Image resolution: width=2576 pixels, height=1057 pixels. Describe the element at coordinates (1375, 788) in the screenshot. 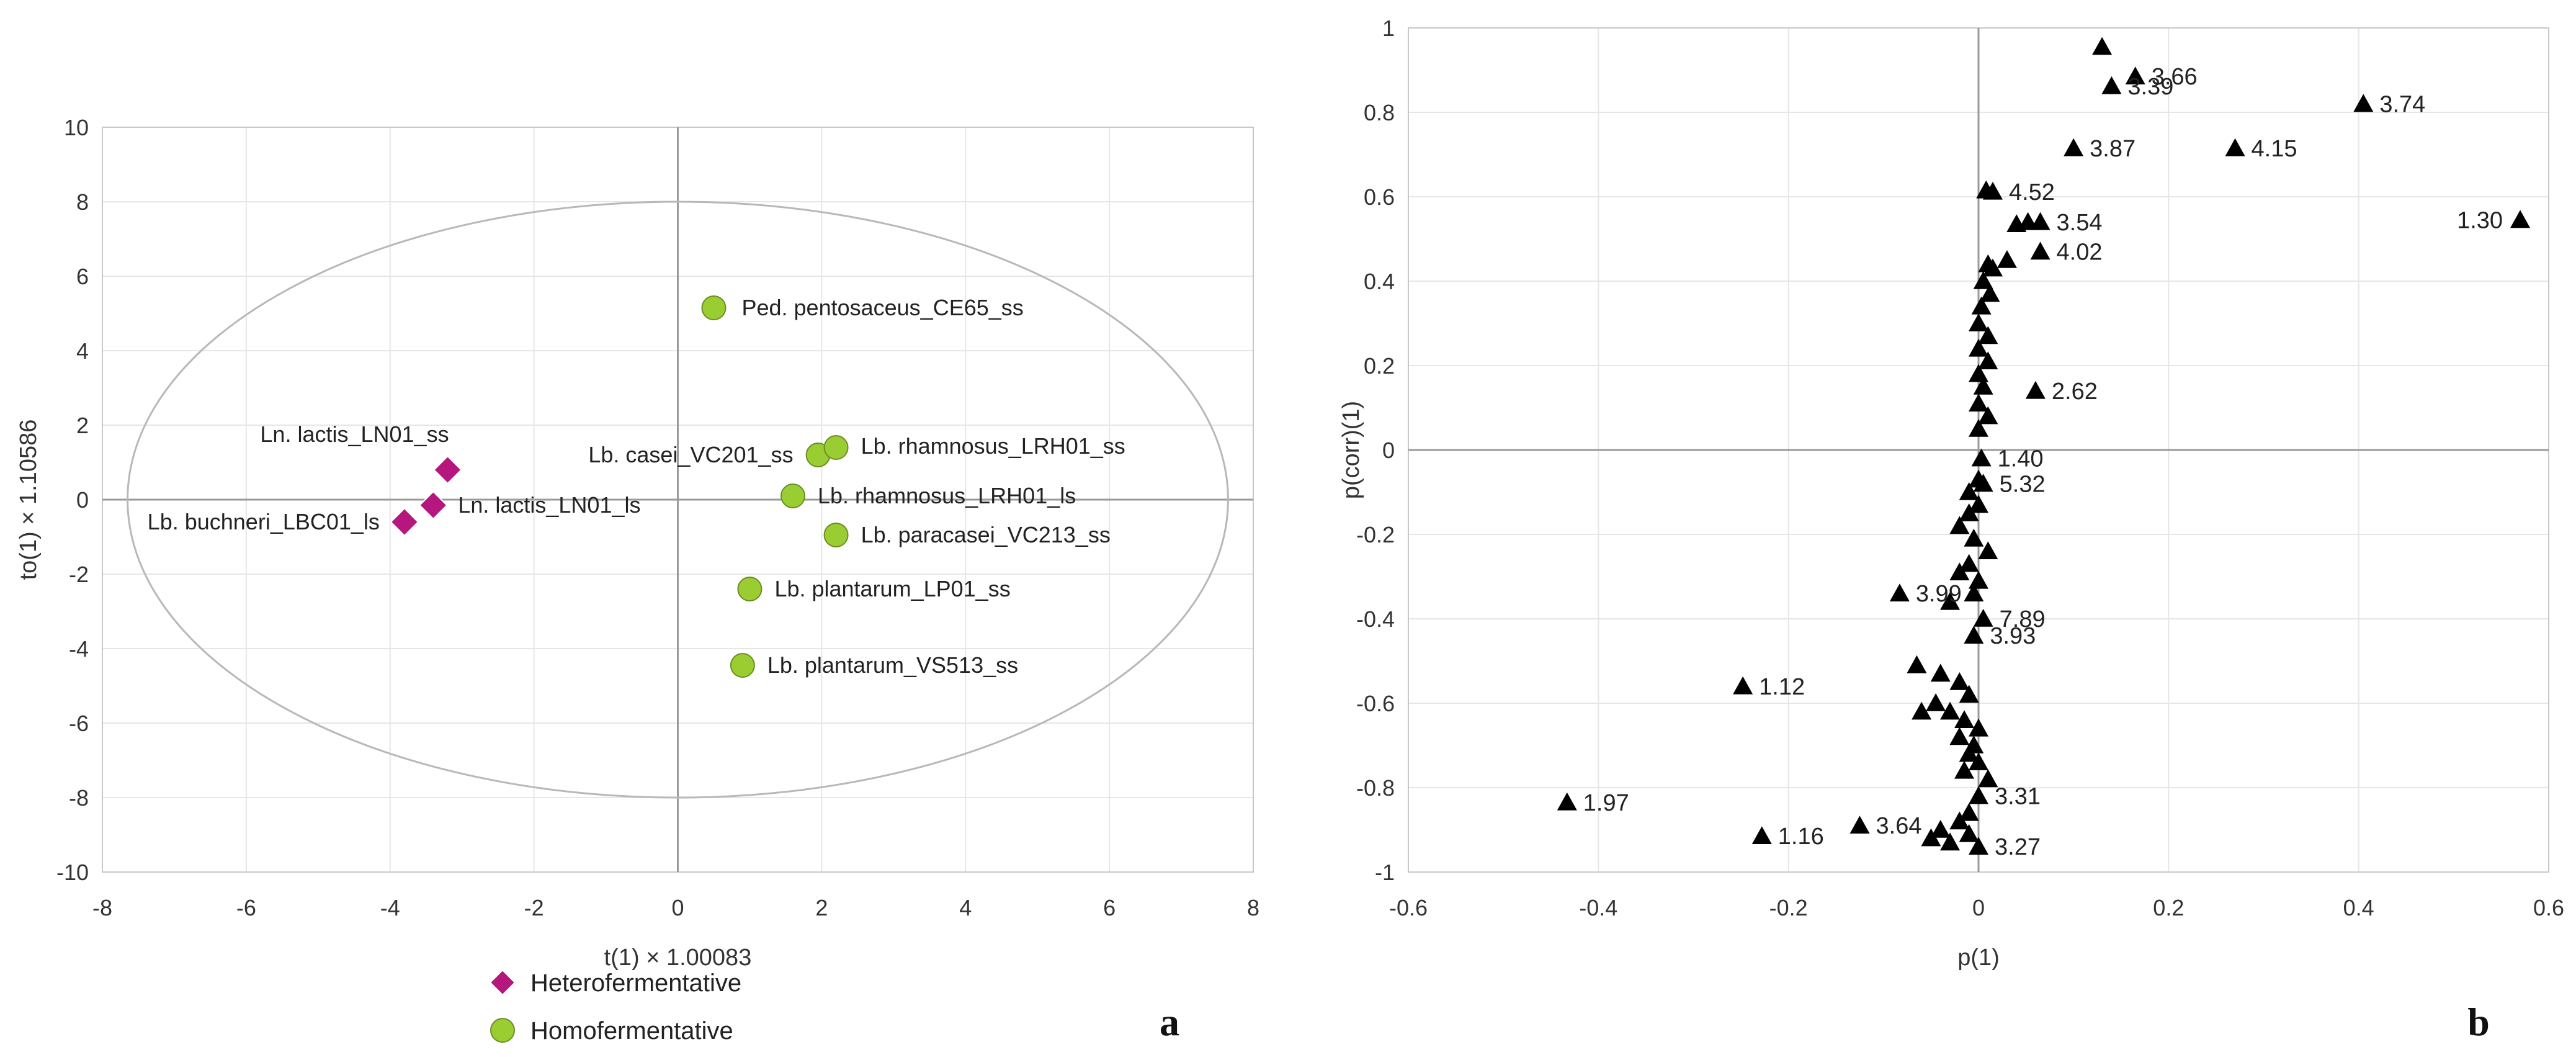

I see `panel-b-y-tick-label: -0.8` at that location.